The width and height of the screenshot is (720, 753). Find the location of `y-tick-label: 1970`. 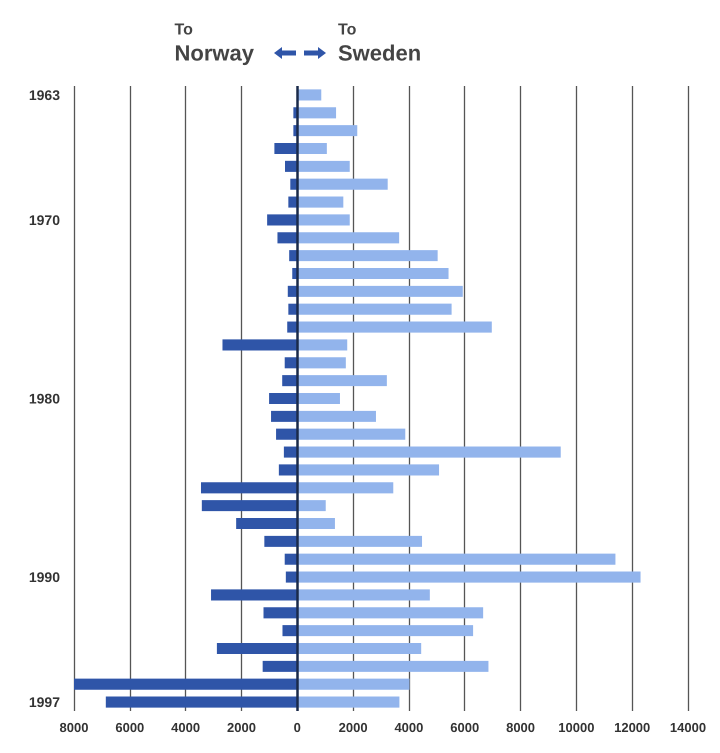

y-tick-label: 1970 is located at coordinates (44, 220).